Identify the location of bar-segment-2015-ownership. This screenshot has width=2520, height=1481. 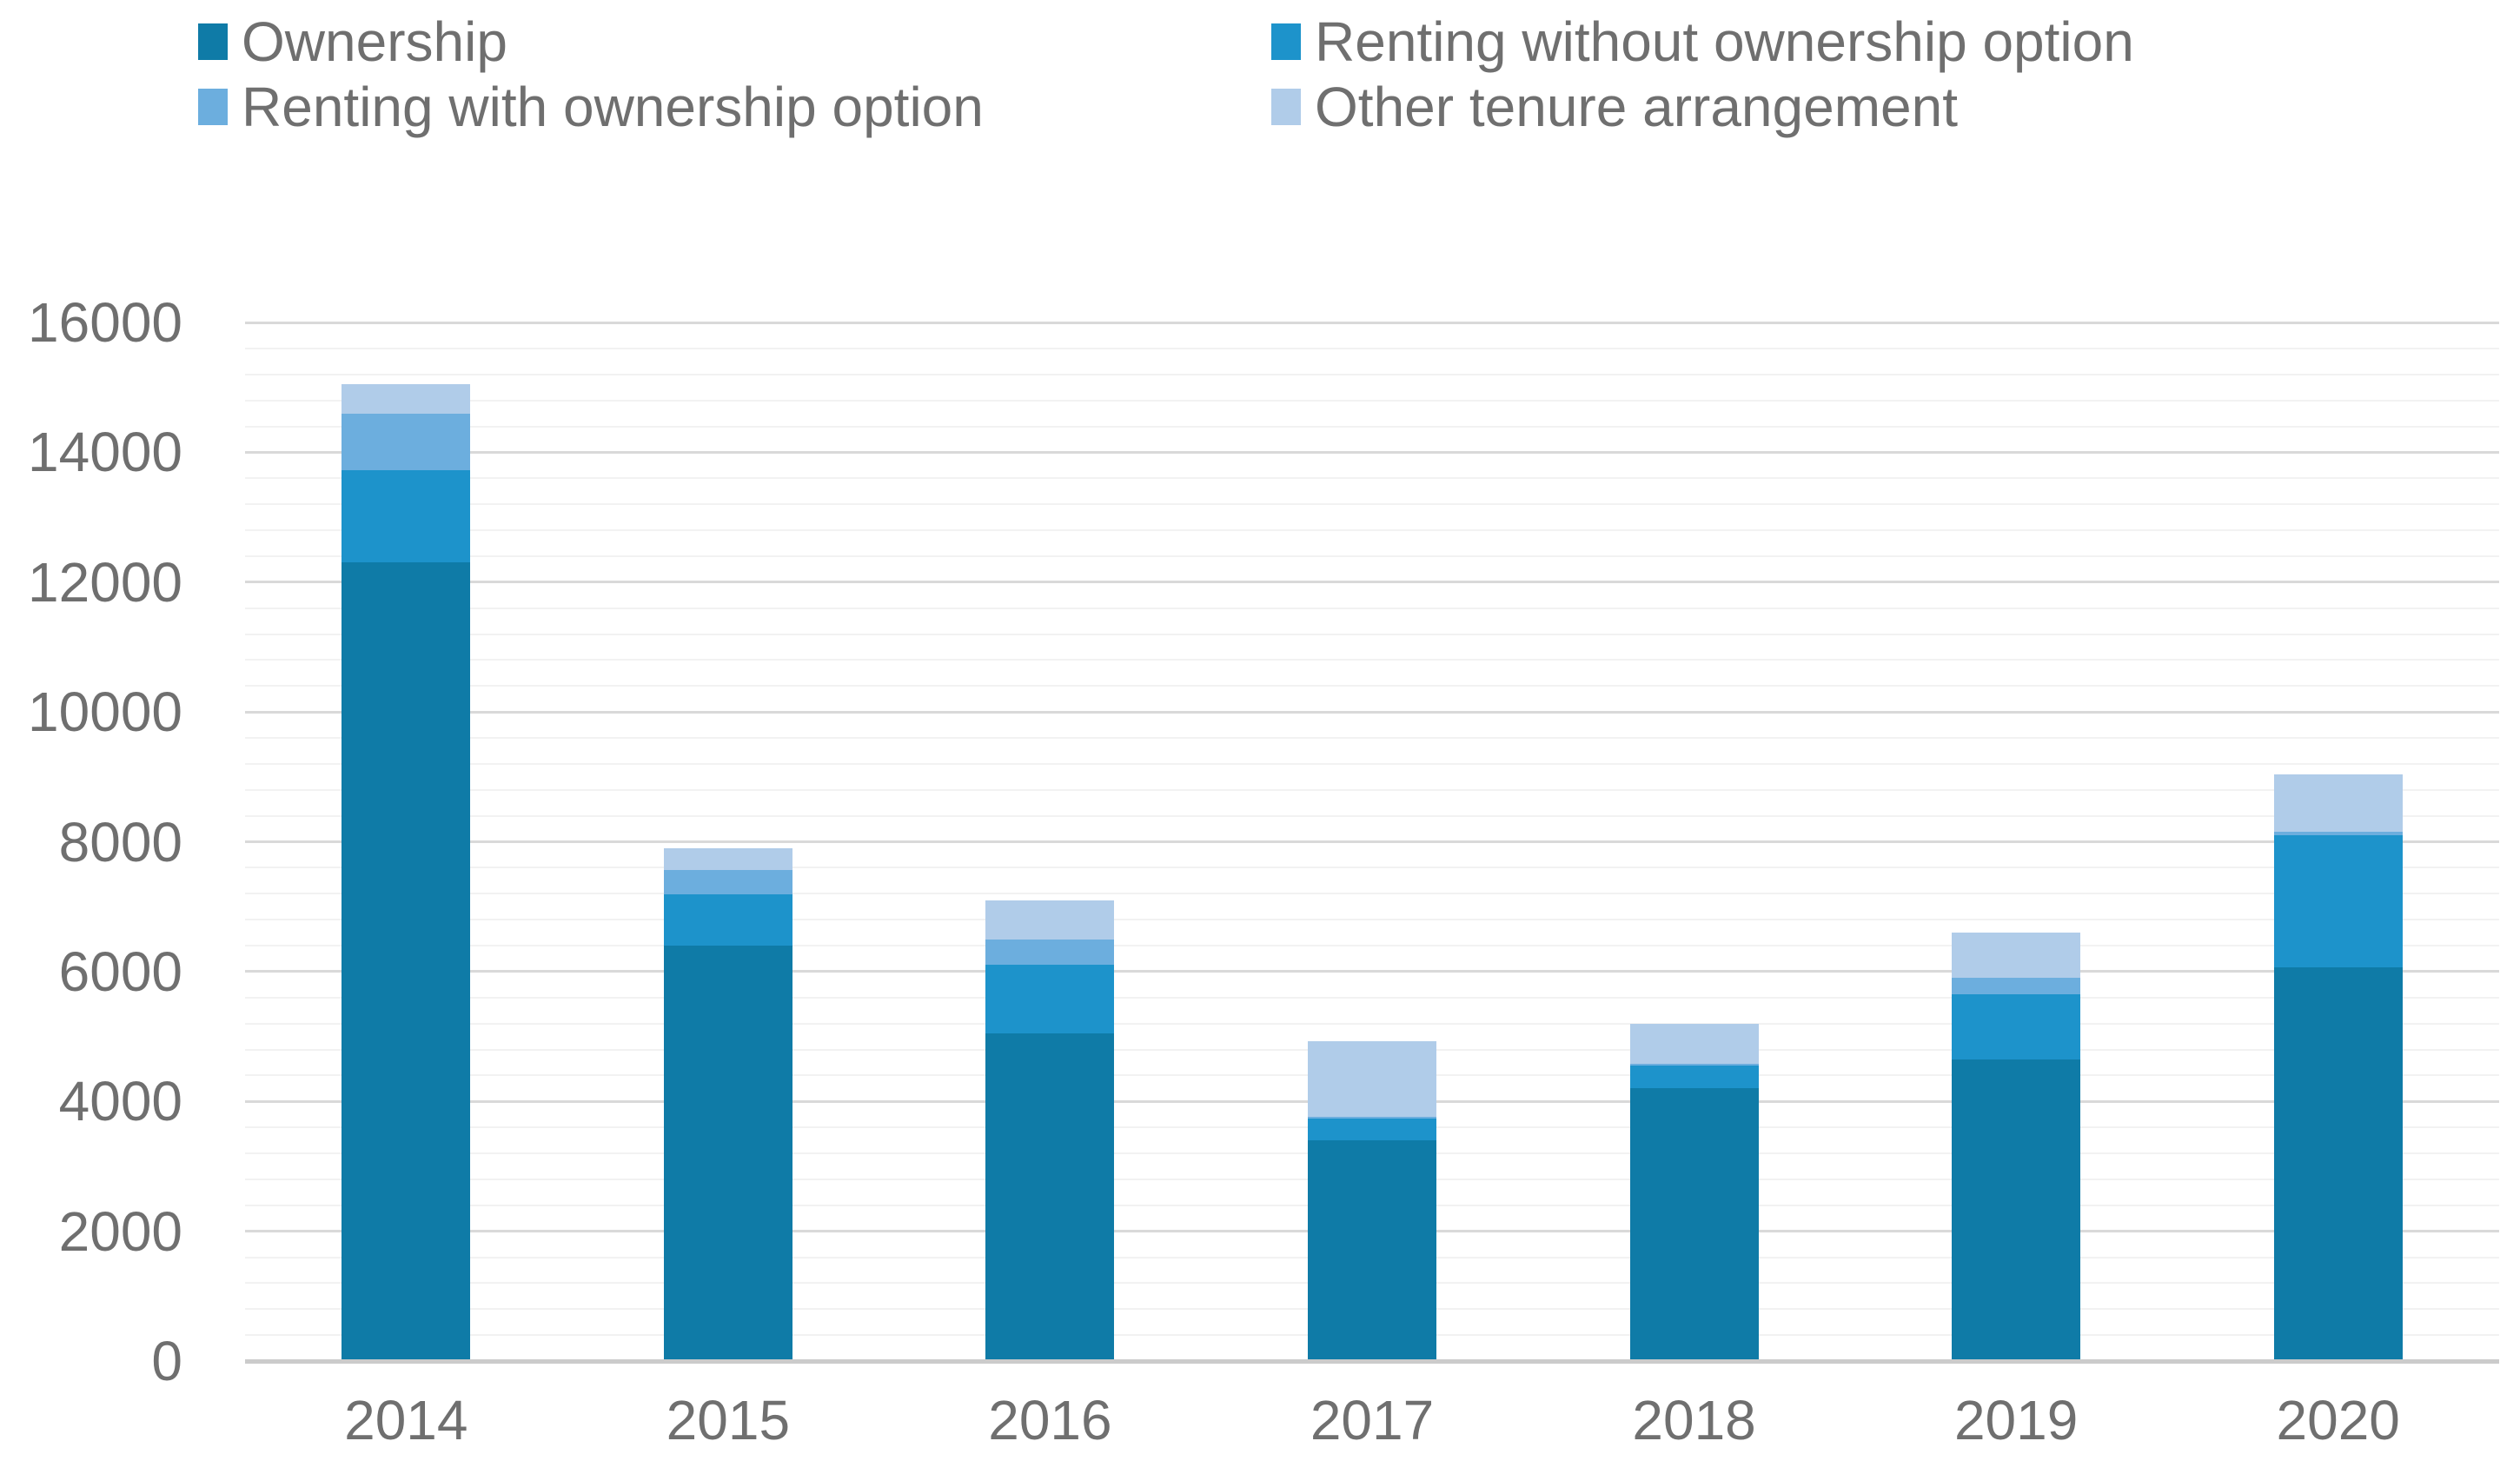
(727, 1153).